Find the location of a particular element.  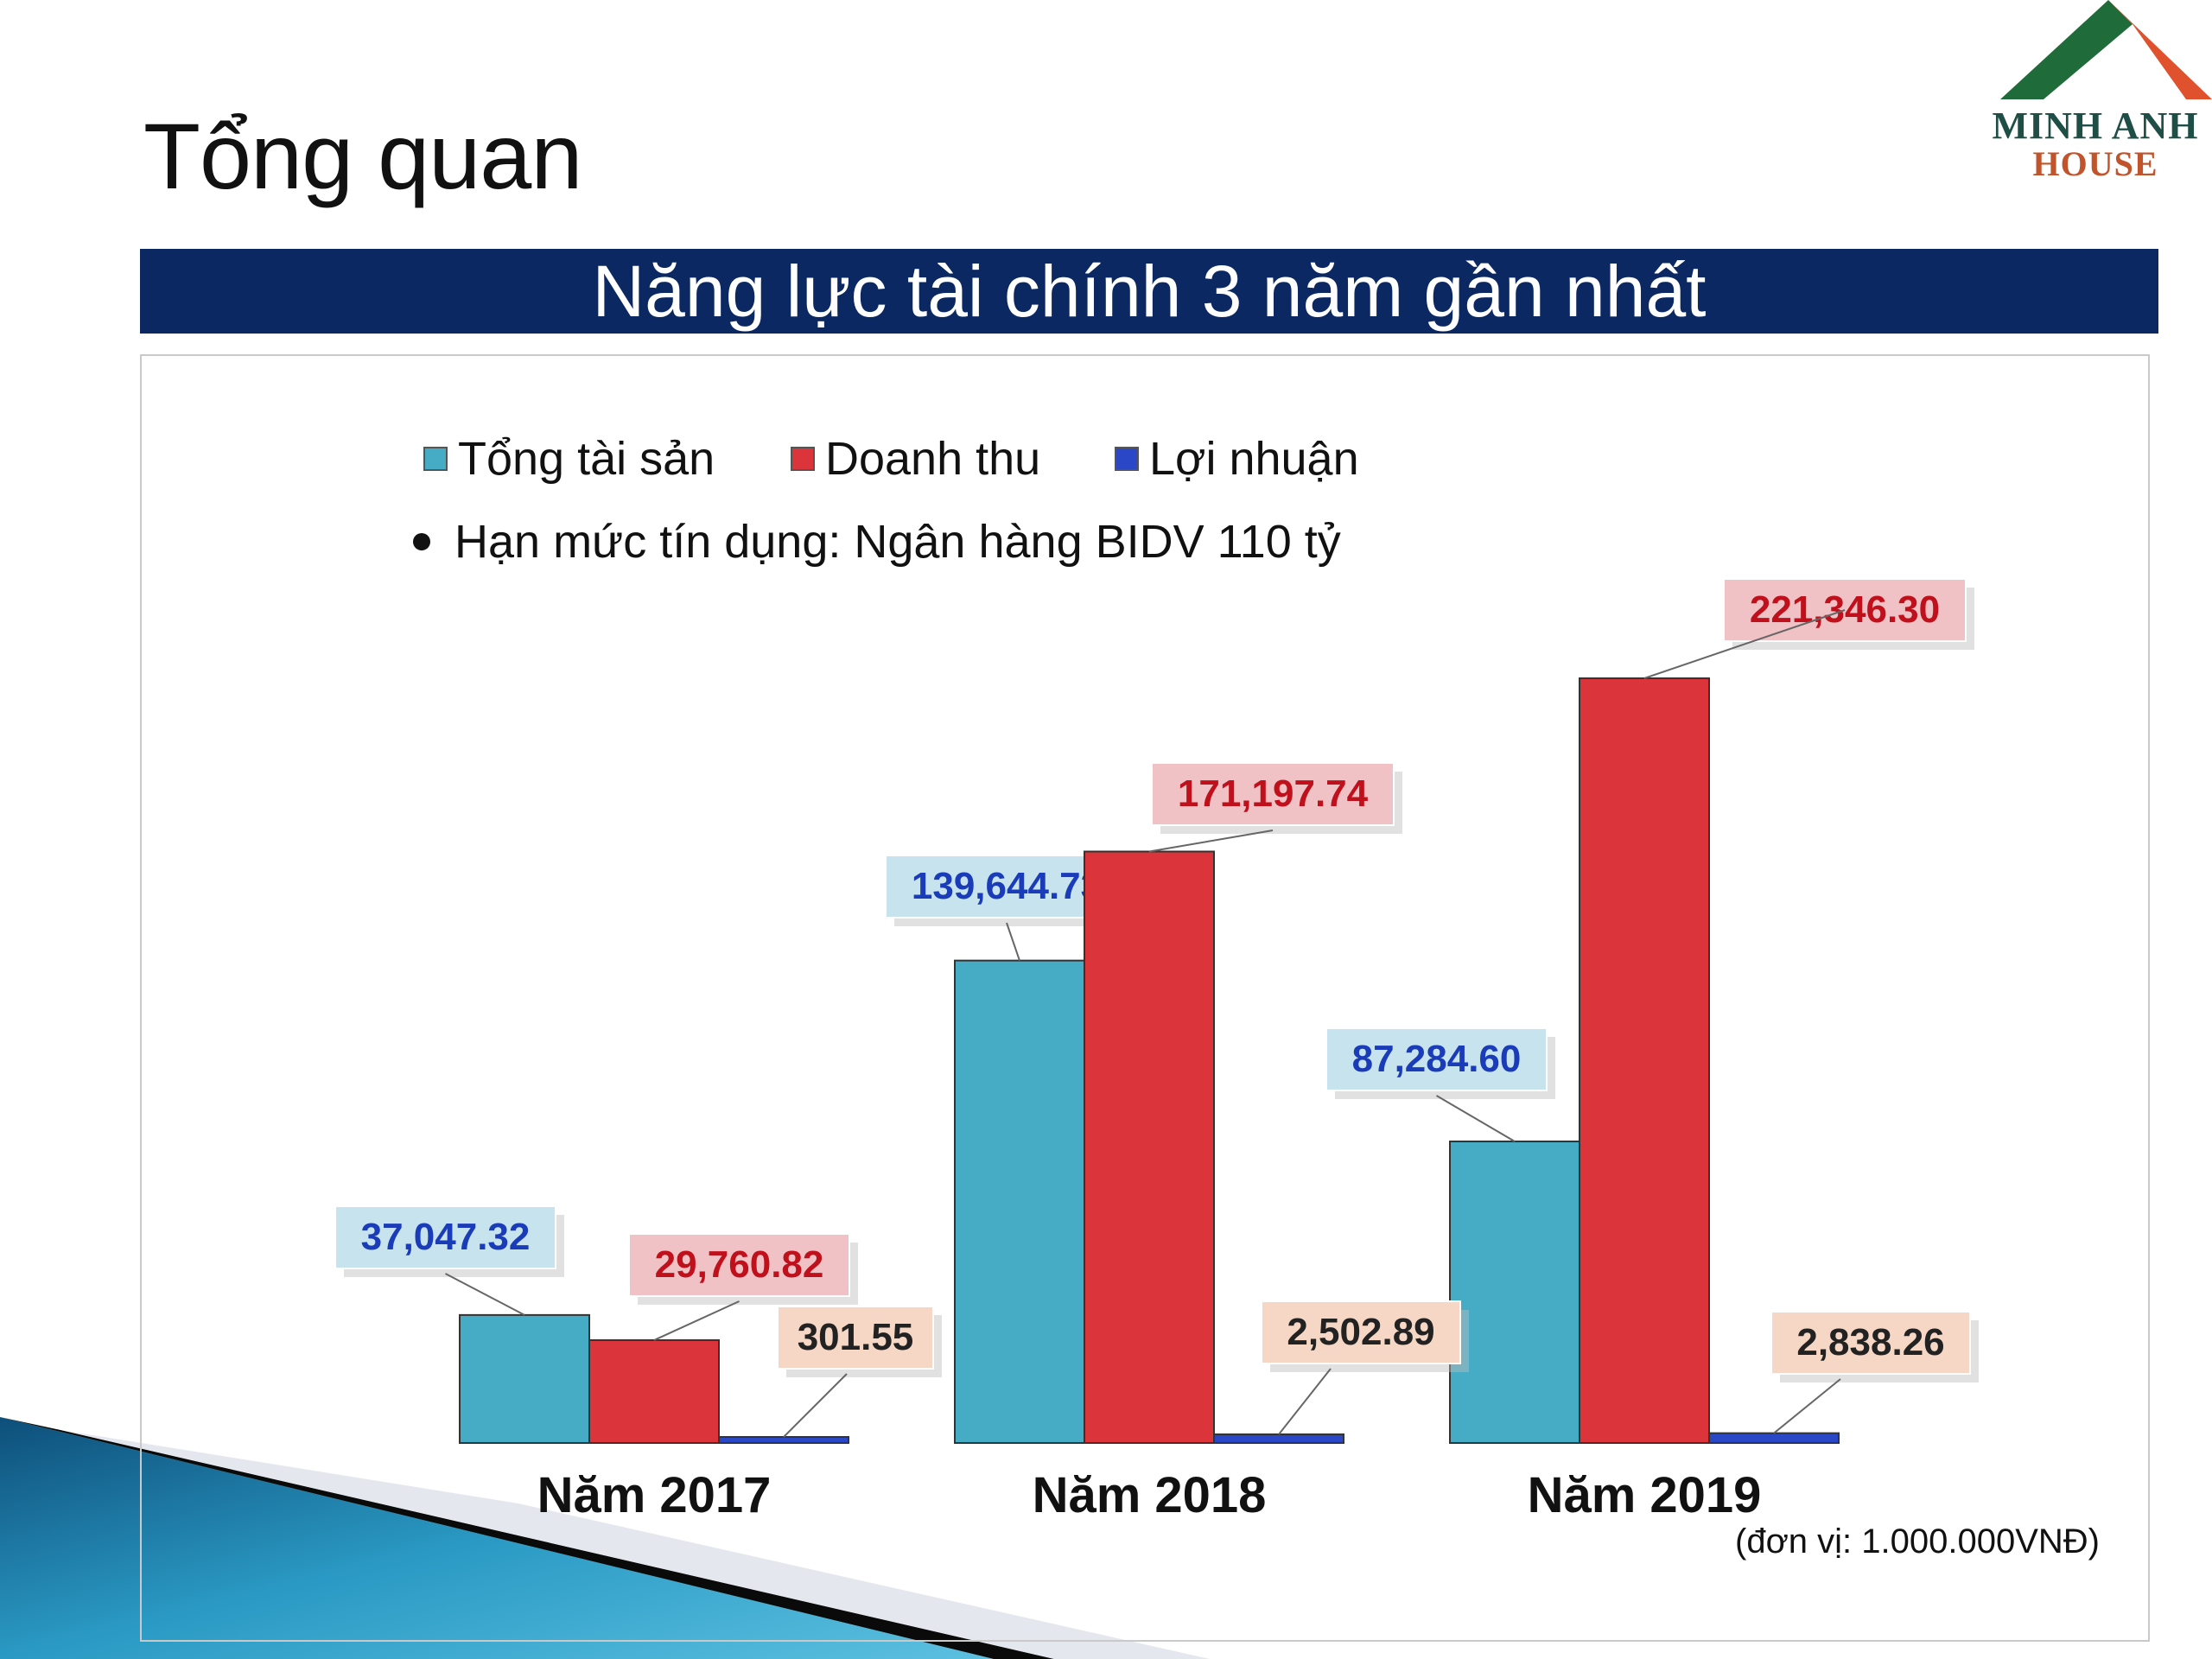

legend-label: Lợi nhuận is located at coordinates (1254, 459).